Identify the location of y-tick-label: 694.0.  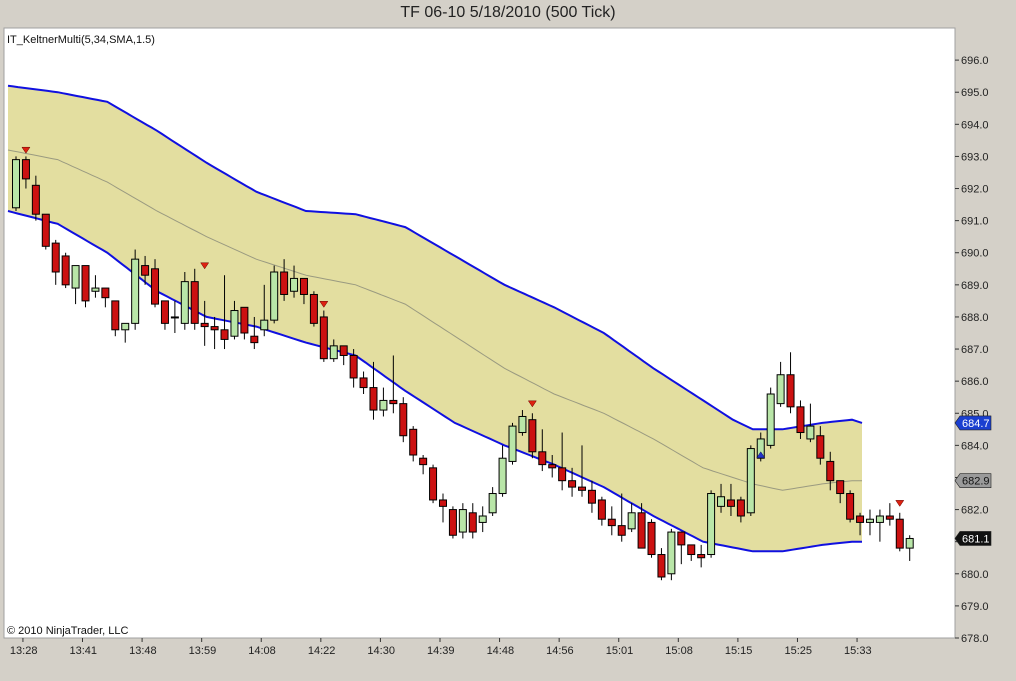
(975, 125).